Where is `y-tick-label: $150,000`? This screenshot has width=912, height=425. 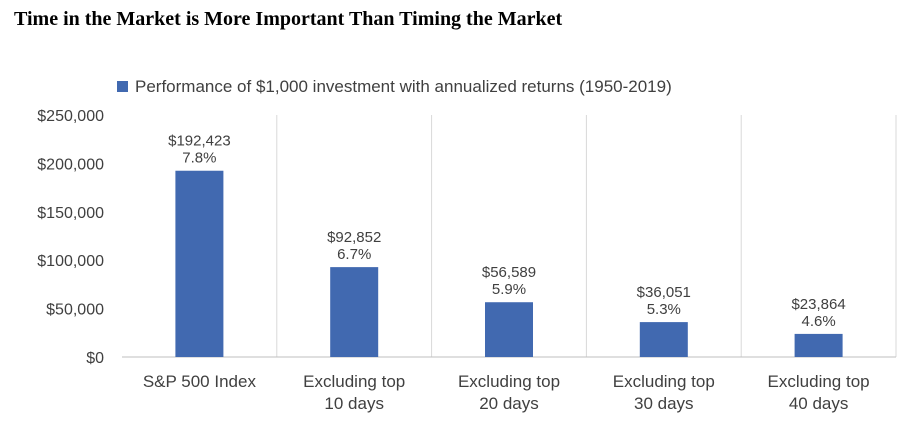 y-tick-label: $150,000 is located at coordinates (70, 213).